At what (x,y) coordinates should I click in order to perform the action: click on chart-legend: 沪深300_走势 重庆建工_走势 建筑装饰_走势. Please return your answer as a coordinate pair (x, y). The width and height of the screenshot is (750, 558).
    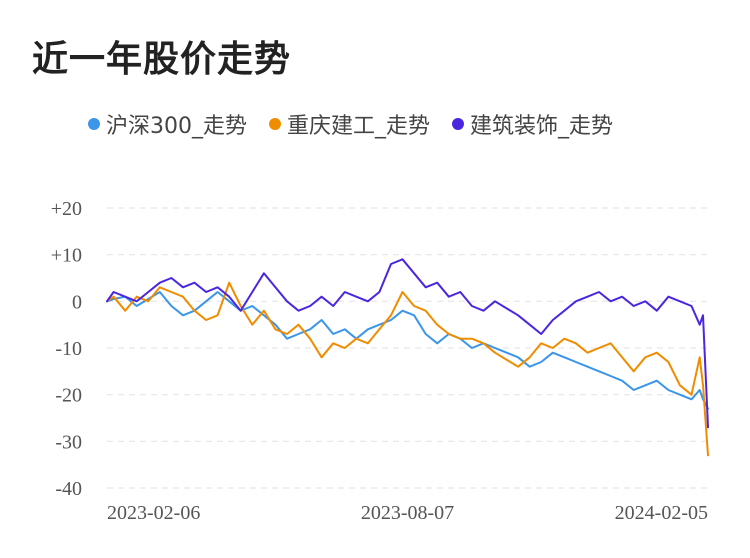
    Looking at the image, I should click on (361, 124).